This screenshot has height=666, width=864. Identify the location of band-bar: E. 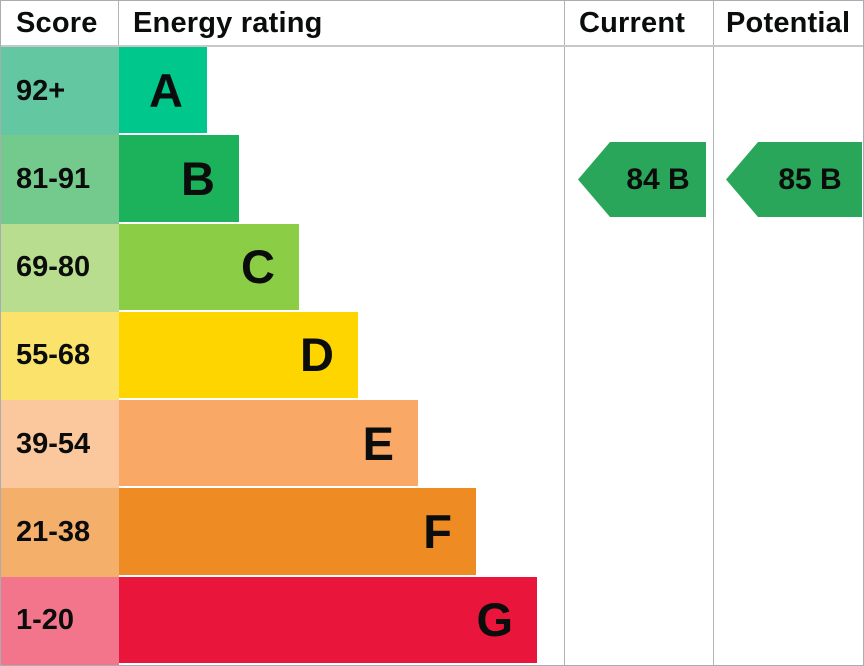
(268, 444).